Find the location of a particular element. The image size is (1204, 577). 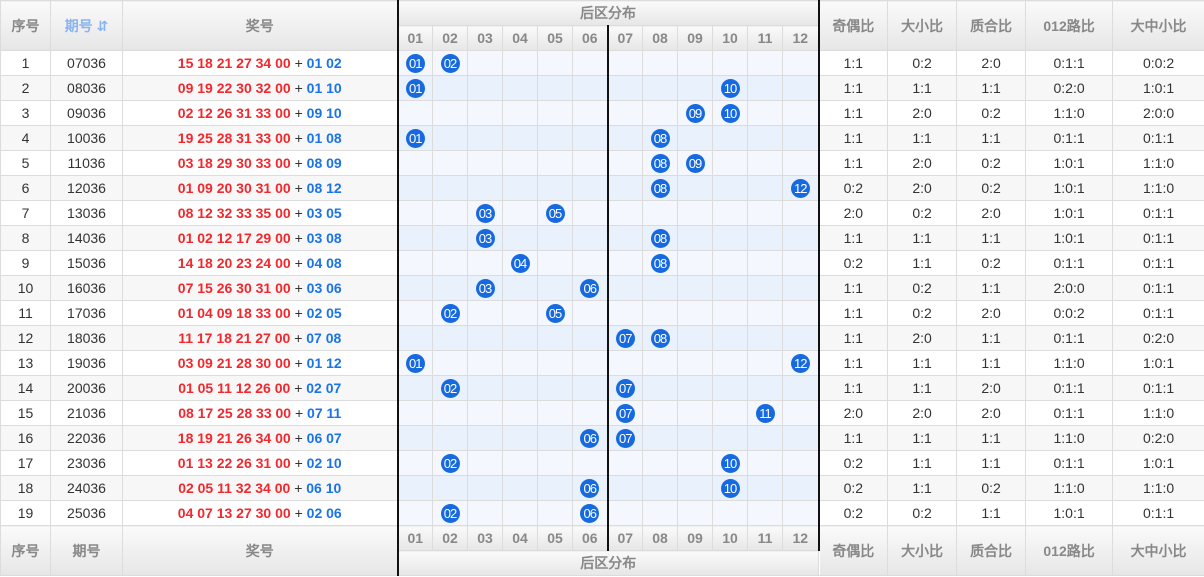

col-header-08: 08 is located at coordinates (660, 38).